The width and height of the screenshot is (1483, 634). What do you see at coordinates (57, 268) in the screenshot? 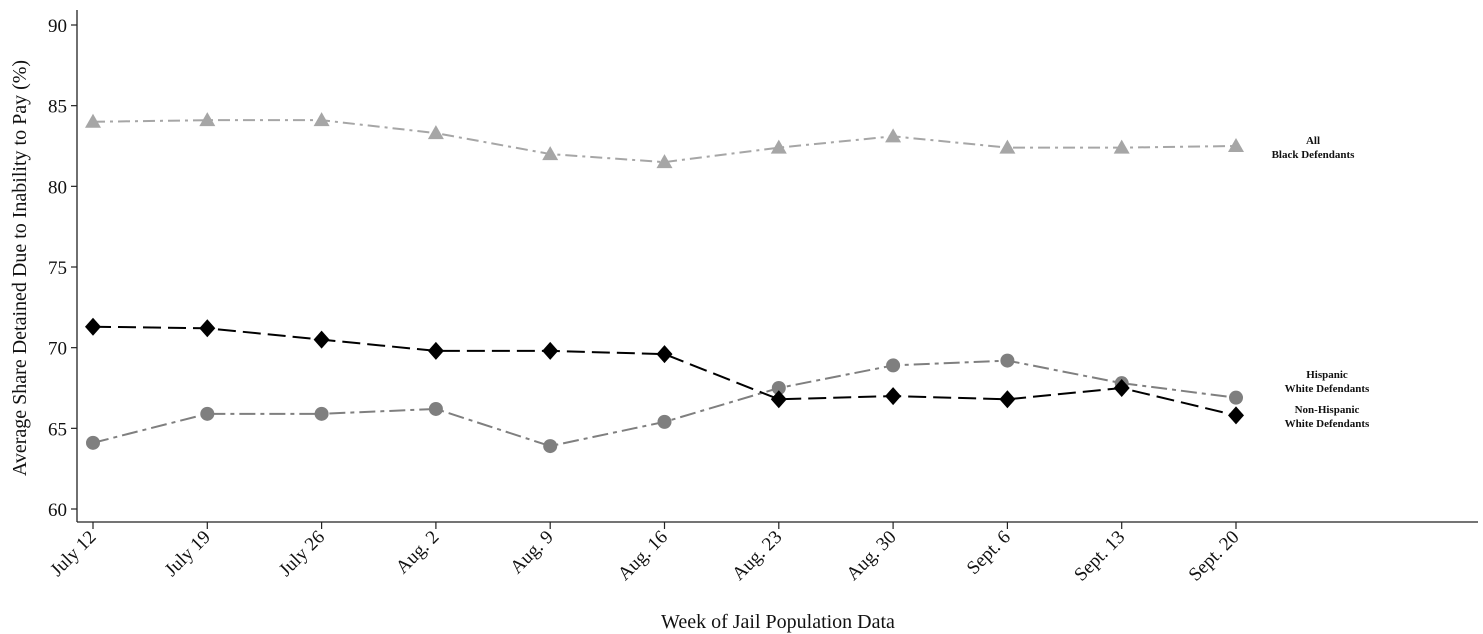
I see `y-tick-label: 75` at bounding box center [57, 268].